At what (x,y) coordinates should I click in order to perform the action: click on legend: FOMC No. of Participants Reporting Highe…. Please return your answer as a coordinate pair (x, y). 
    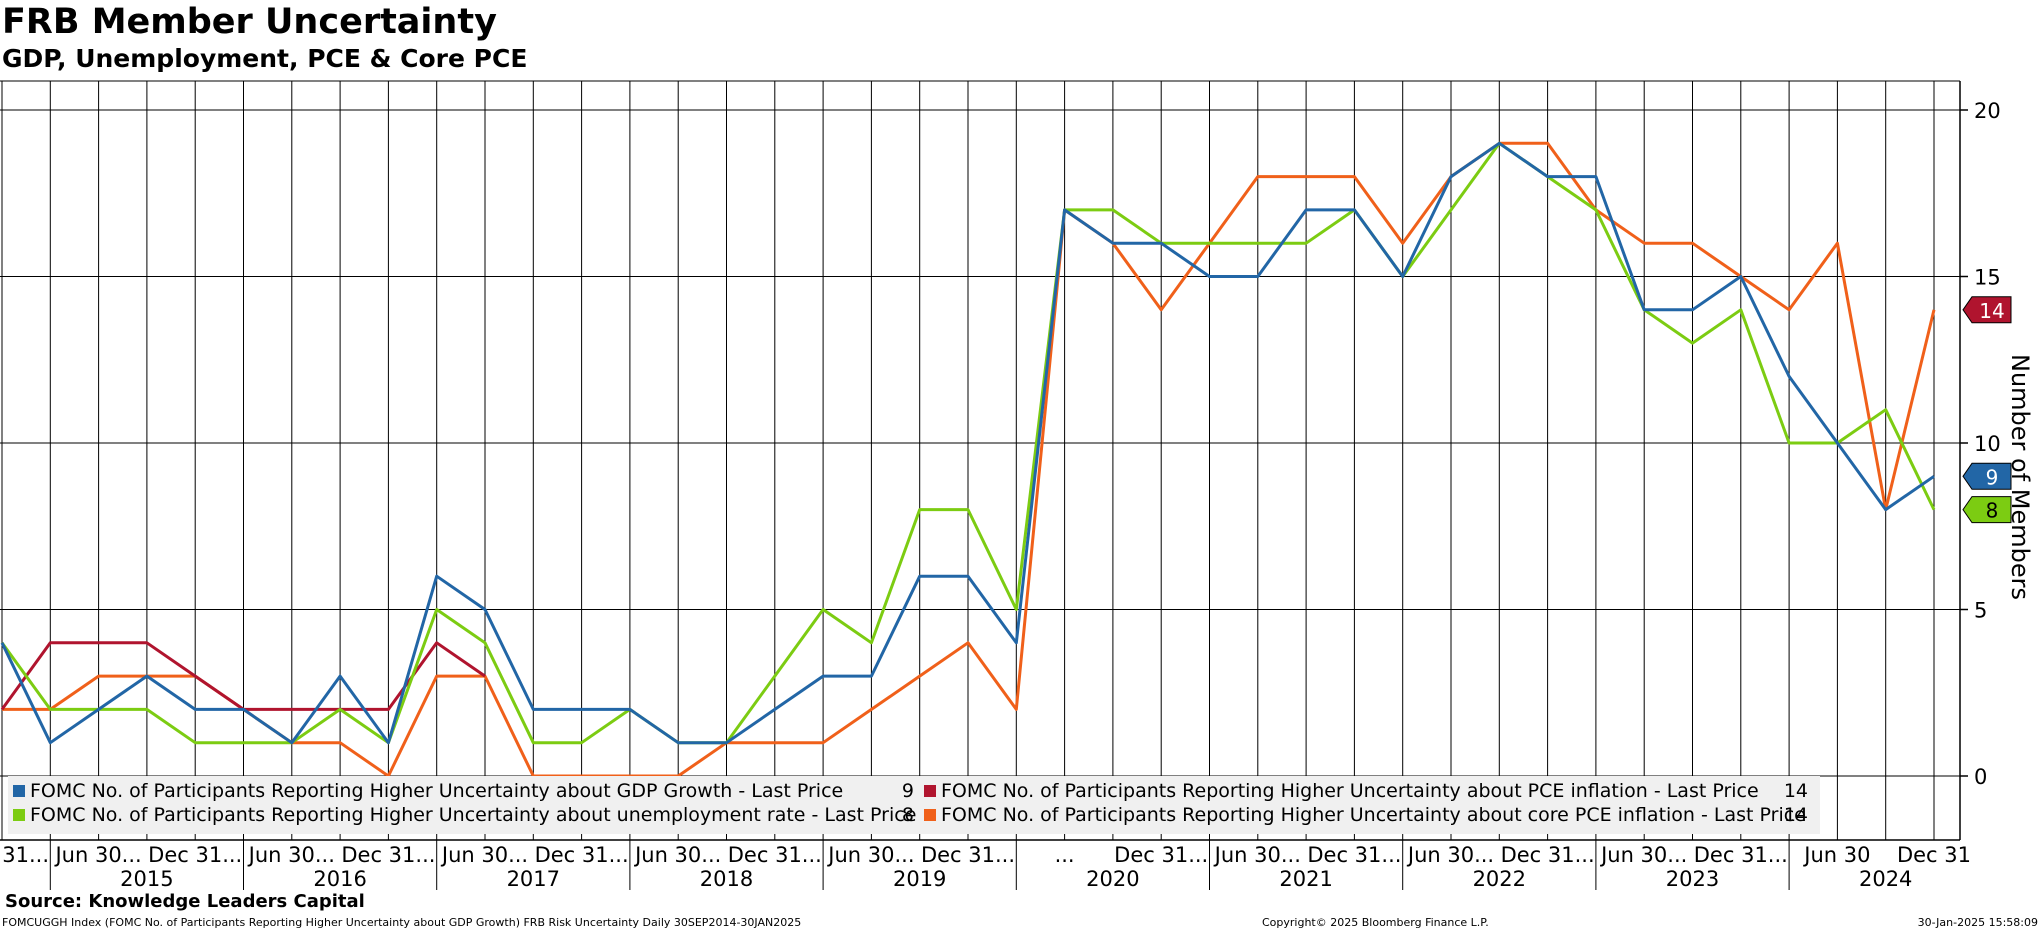
    Looking at the image, I should click on (914, 805).